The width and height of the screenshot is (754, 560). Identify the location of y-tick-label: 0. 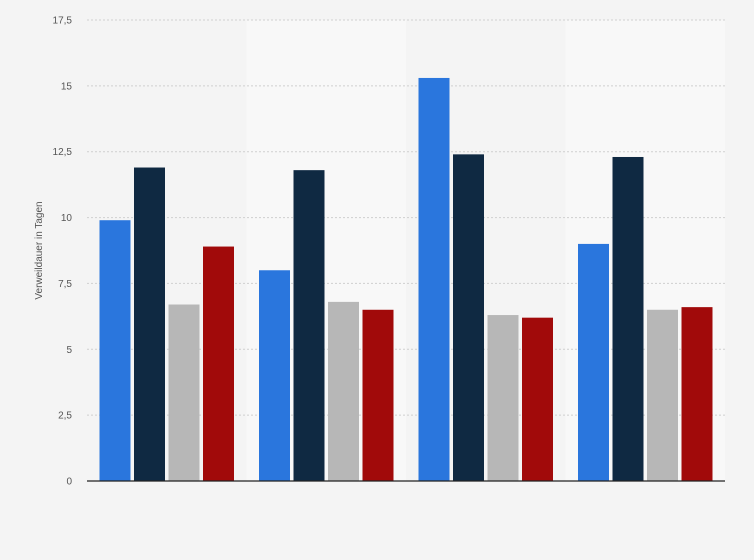
(69, 482).